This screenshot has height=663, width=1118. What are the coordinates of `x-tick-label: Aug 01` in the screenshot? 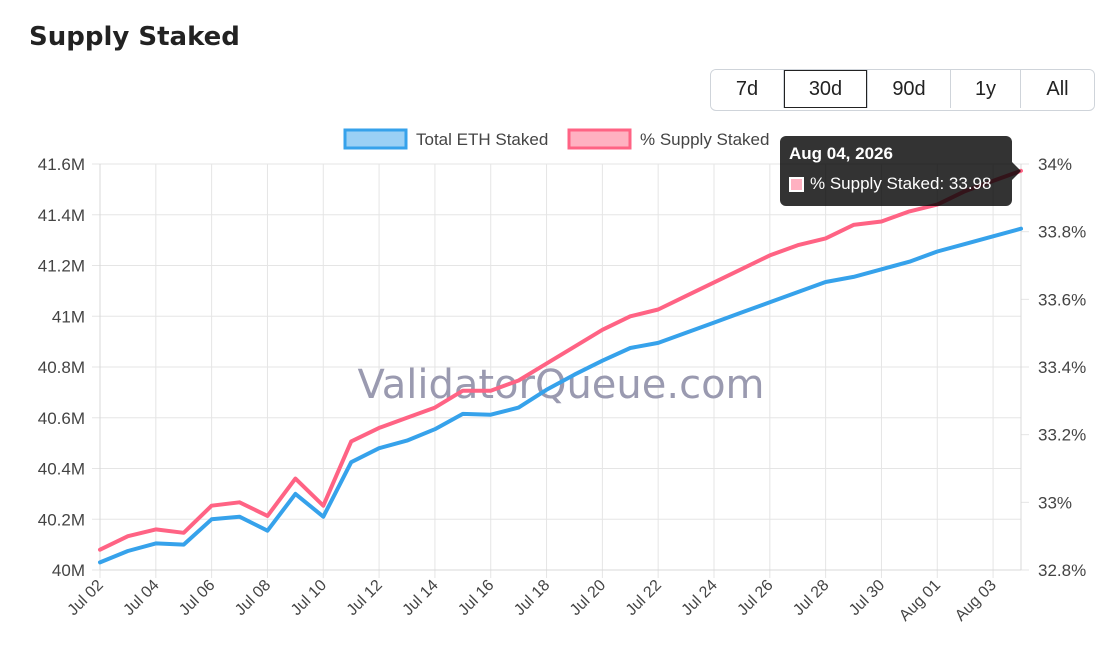 It's located at (920, 601).